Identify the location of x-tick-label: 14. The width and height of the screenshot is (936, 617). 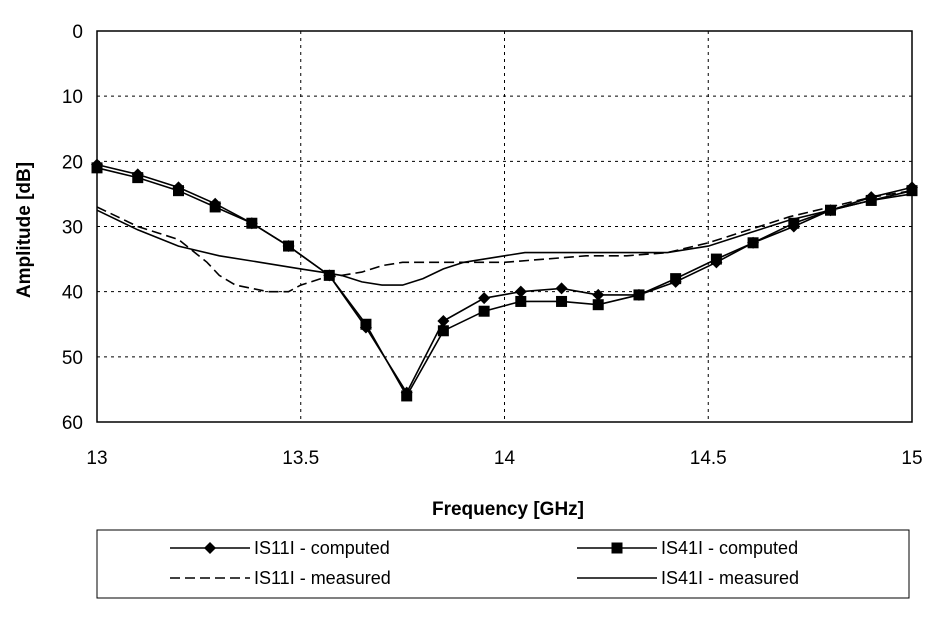
(505, 458).